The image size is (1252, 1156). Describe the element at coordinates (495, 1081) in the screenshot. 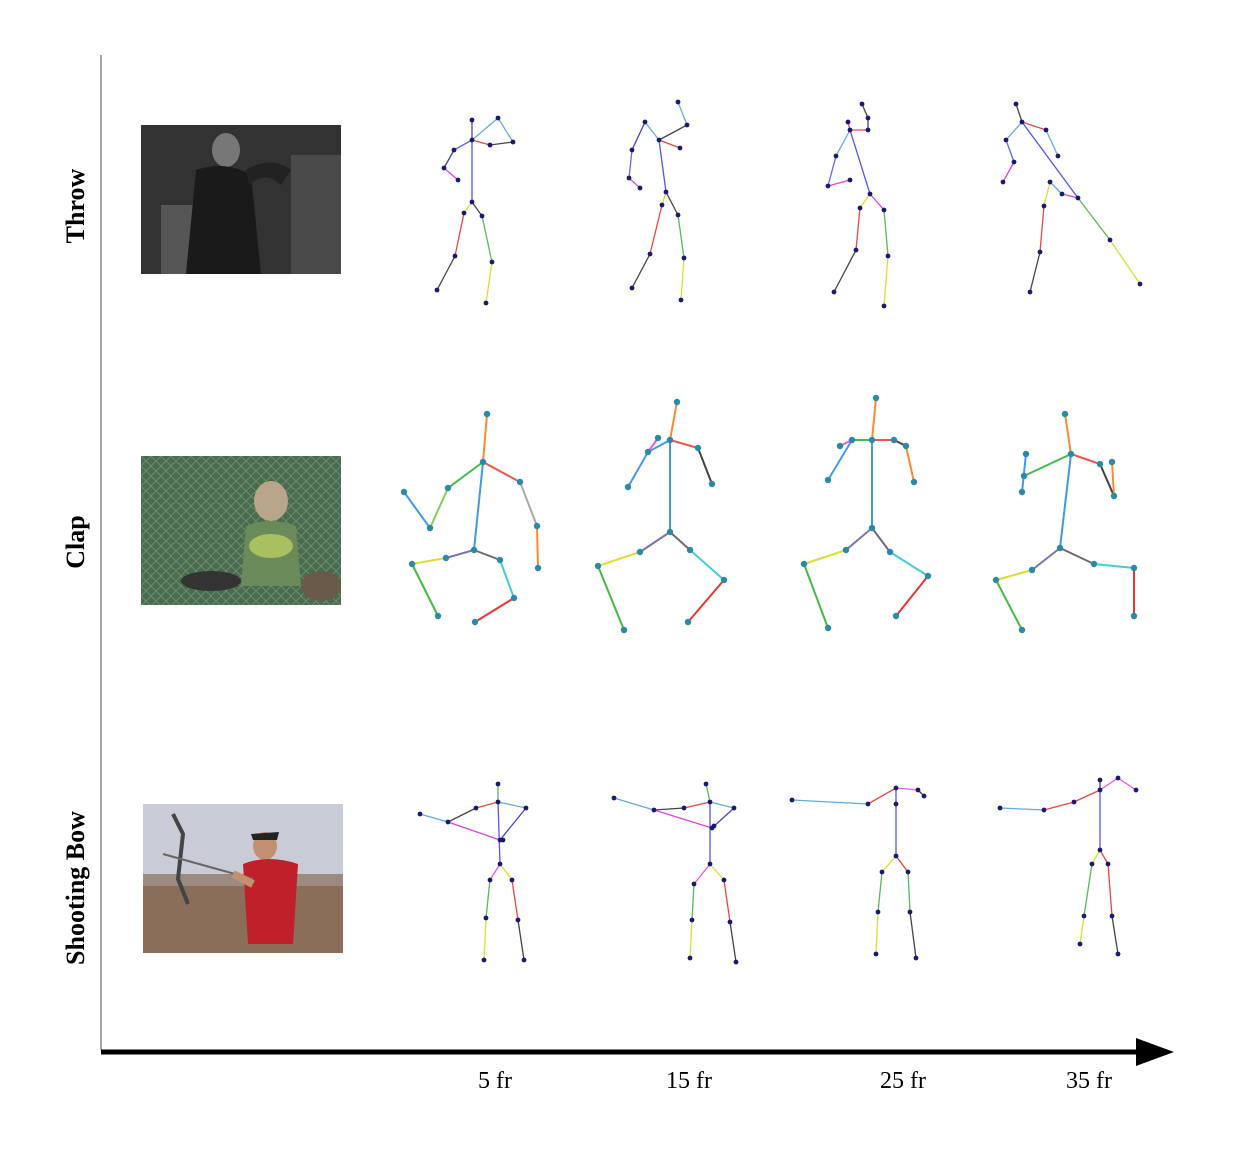

I see `frame-label-5: 5 fr` at that location.